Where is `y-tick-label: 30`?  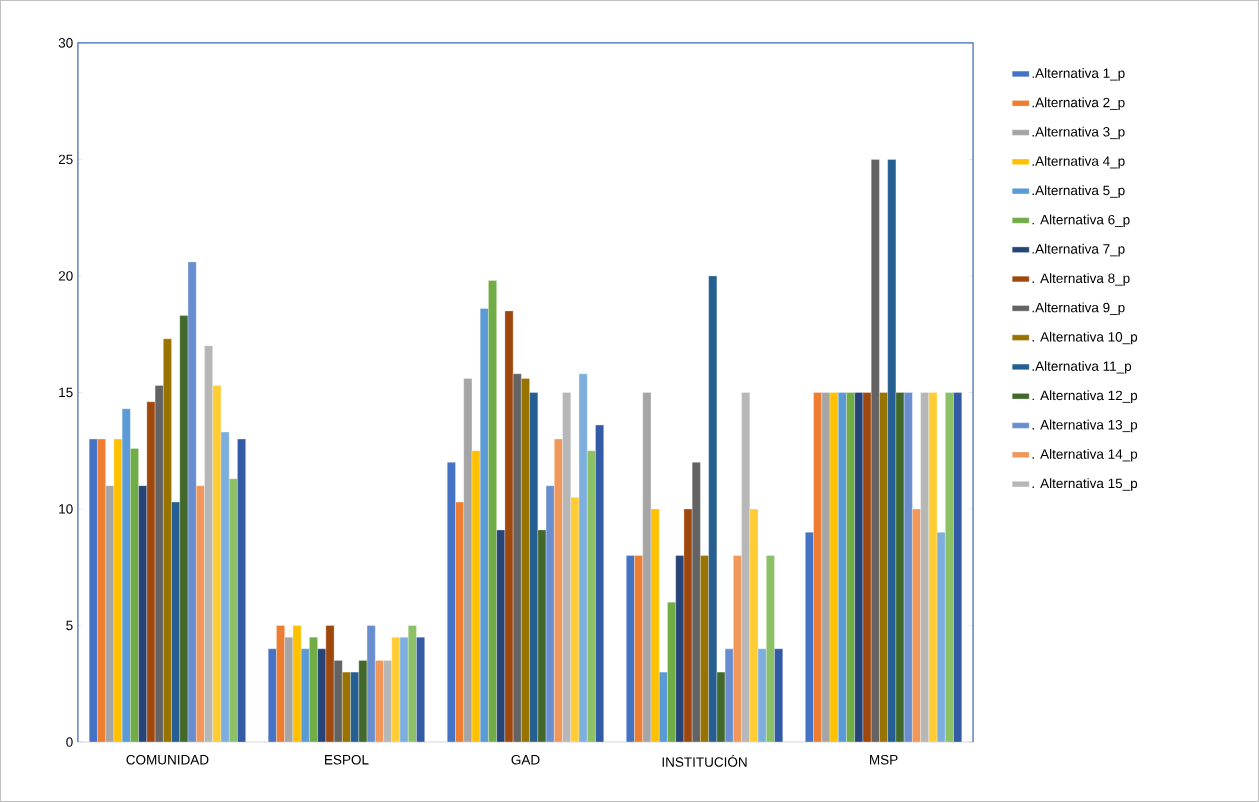
y-tick-label: 30 is located at coordinates (65, 43).